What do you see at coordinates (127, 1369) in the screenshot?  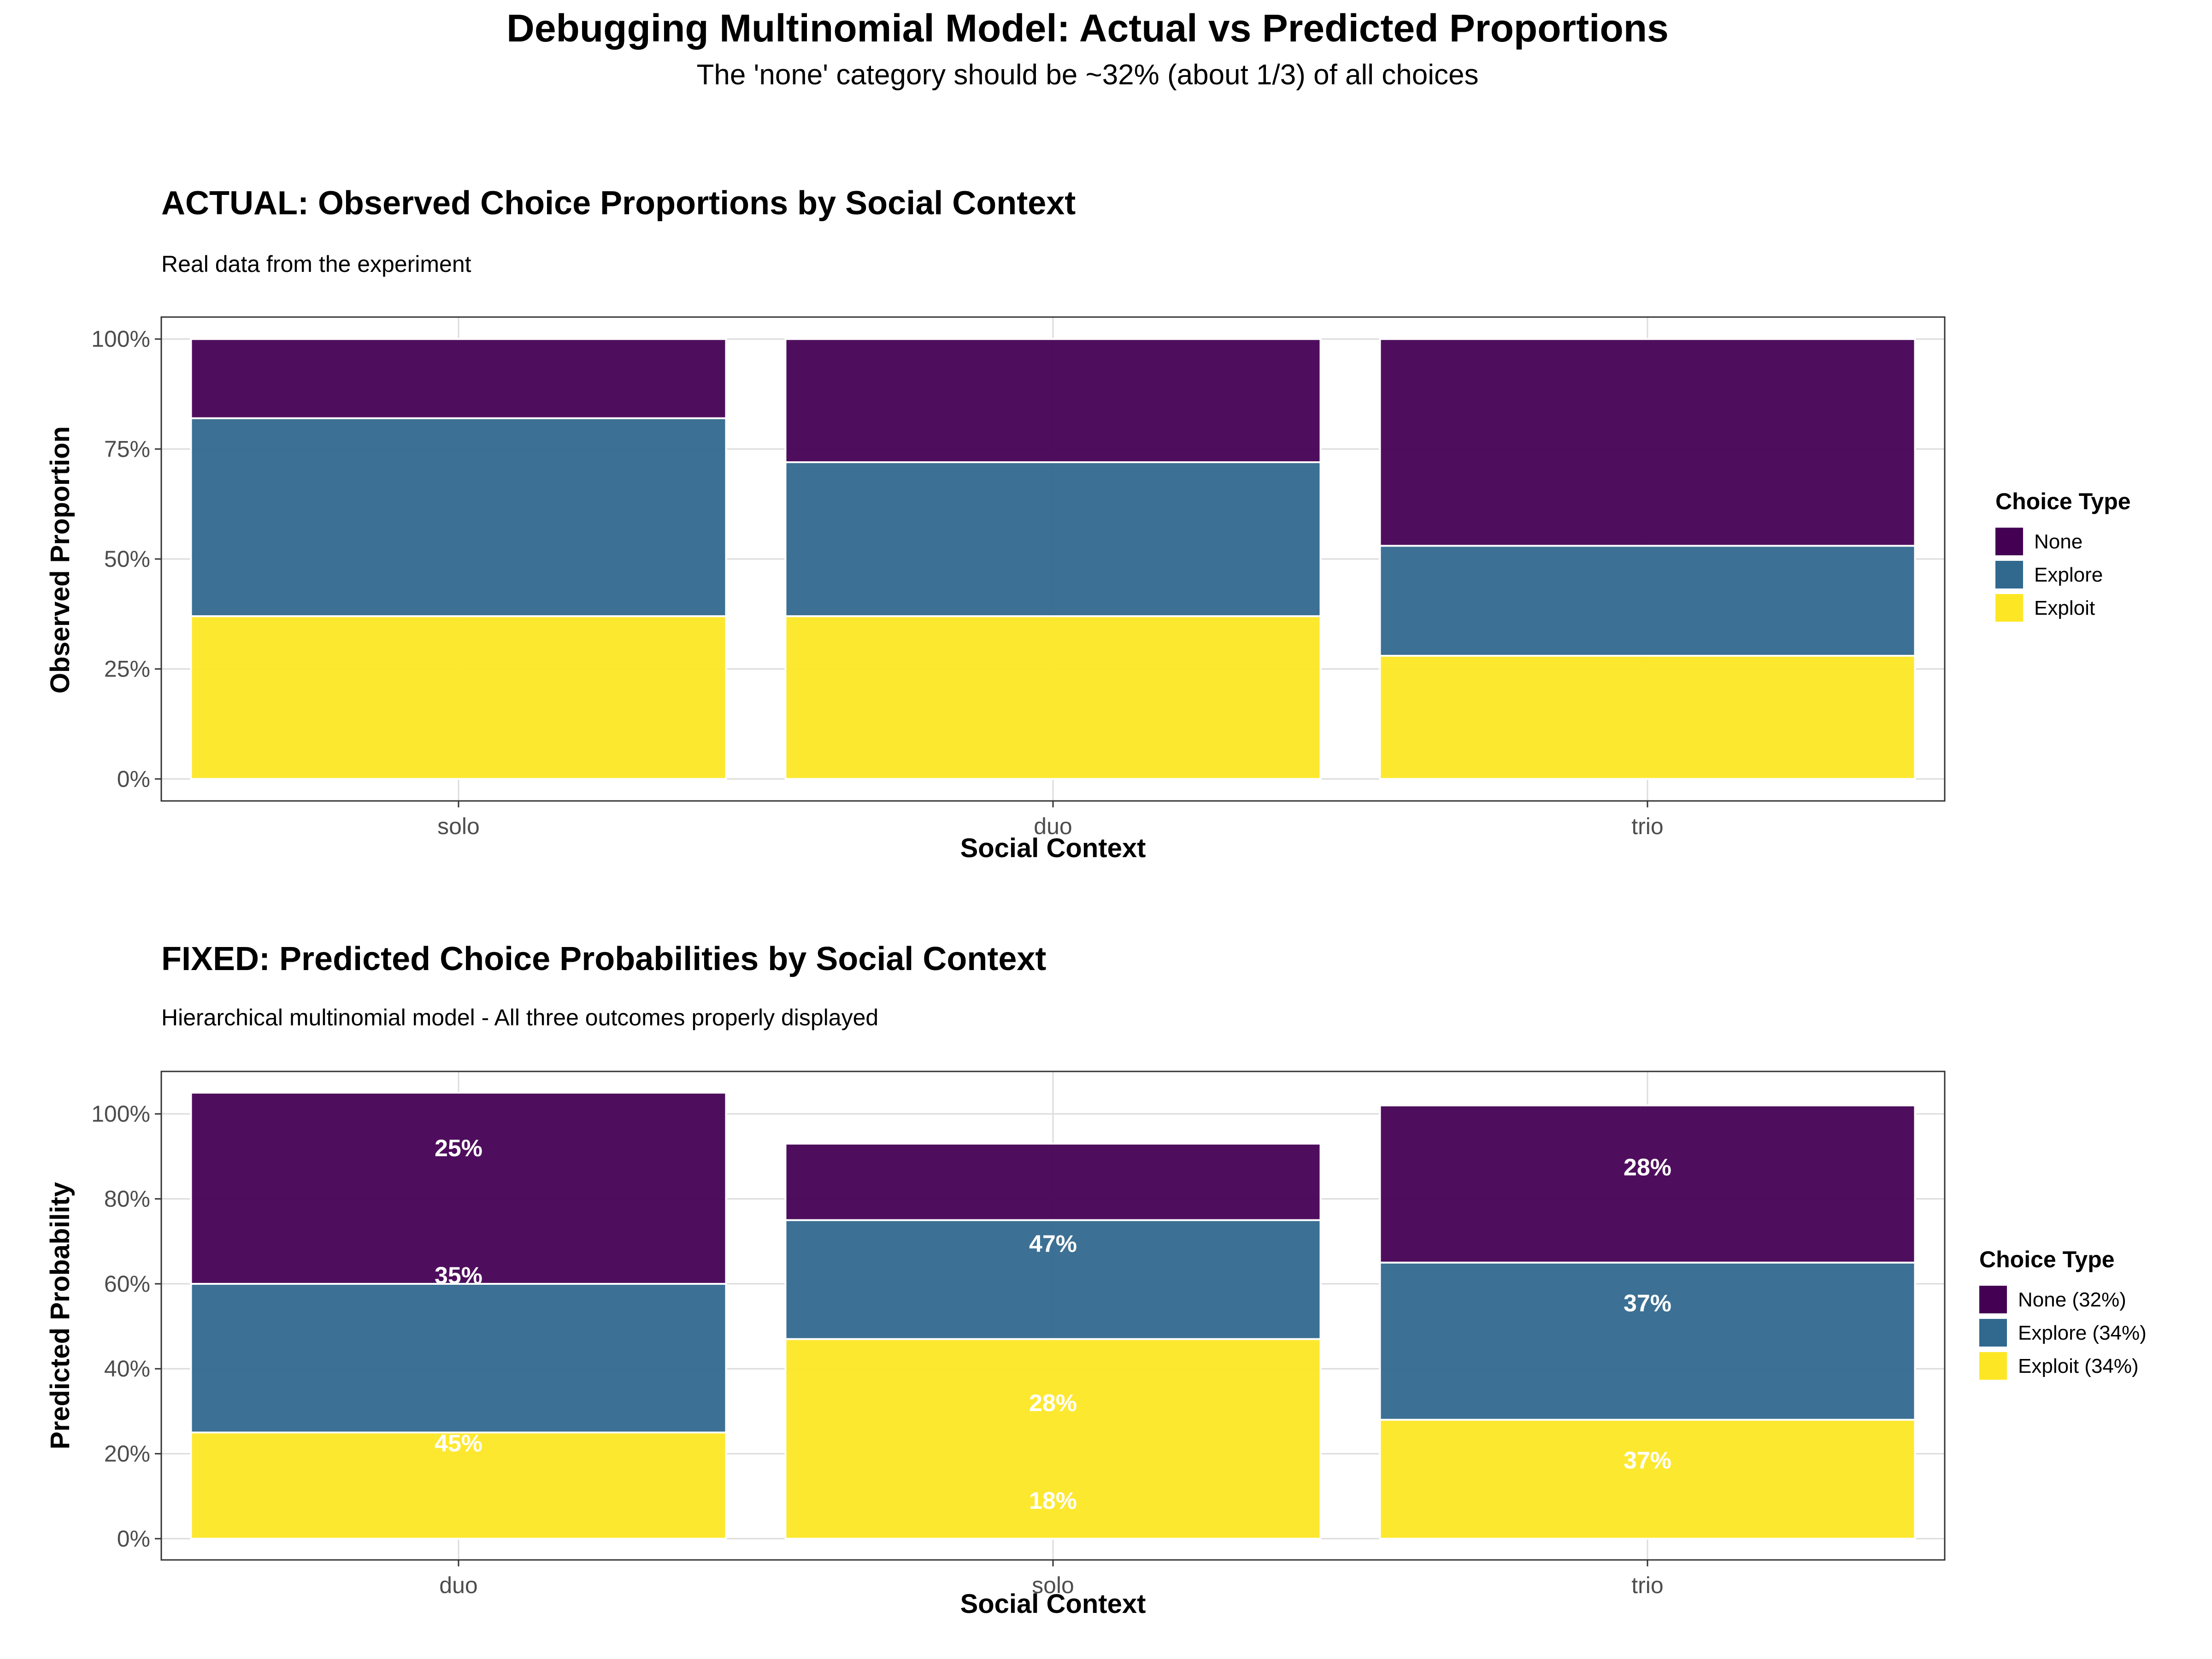 I see `predicted-y-tick-label: 40%` at bounding box center [127, 1369].